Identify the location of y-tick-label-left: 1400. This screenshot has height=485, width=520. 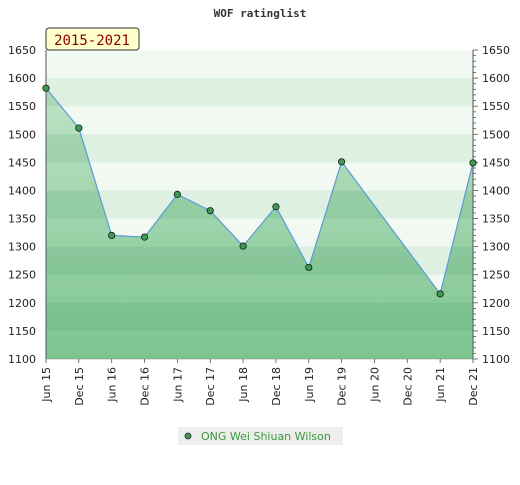
(22, 190).